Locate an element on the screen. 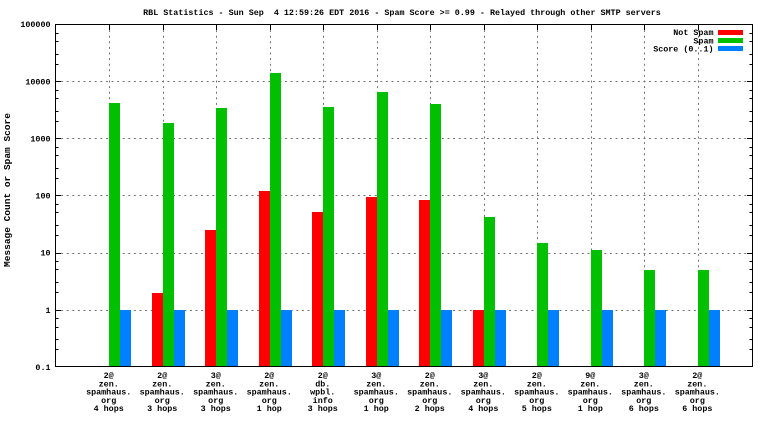 The image size is (768, 432). svg-text: 1 is located at coordinates (47, 311).